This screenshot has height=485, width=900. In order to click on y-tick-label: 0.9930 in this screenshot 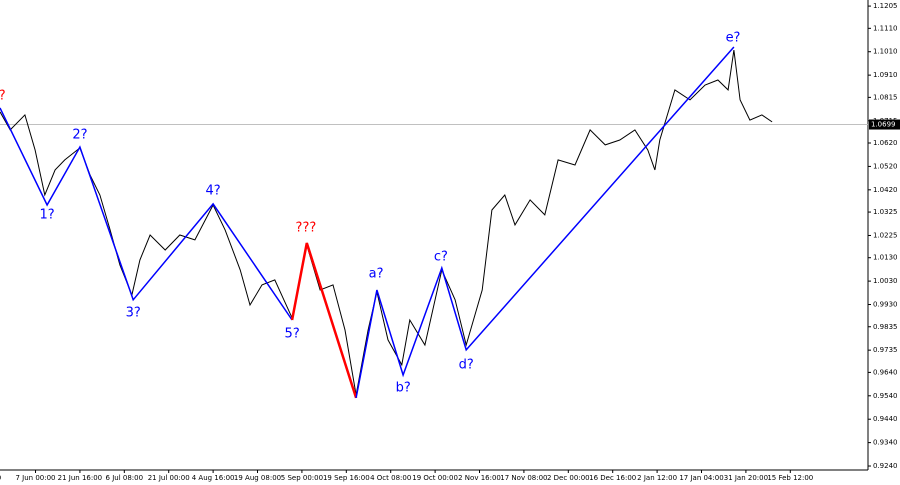, I will do `click(885, 305)`.